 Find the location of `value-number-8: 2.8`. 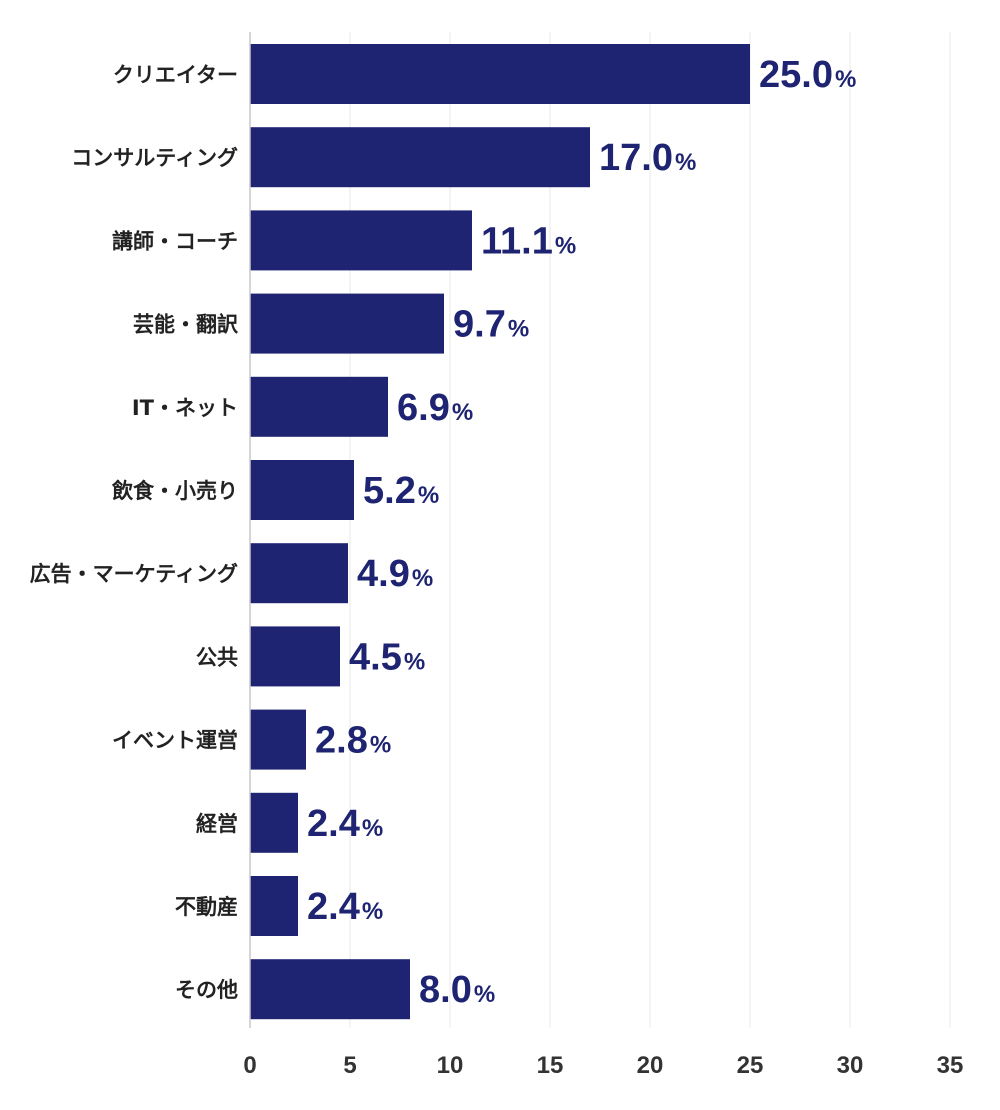

value-number-8: 2.8 is located at coordinates (341, 741).